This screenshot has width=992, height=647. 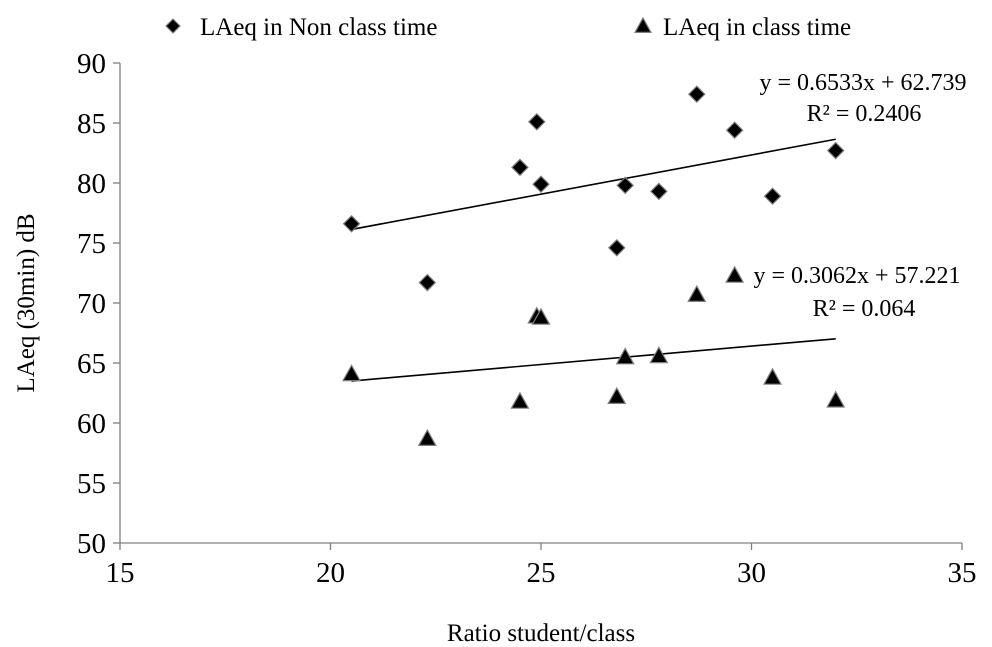 I want to click on legend-marker-triangle, so click(x=643, y=25).